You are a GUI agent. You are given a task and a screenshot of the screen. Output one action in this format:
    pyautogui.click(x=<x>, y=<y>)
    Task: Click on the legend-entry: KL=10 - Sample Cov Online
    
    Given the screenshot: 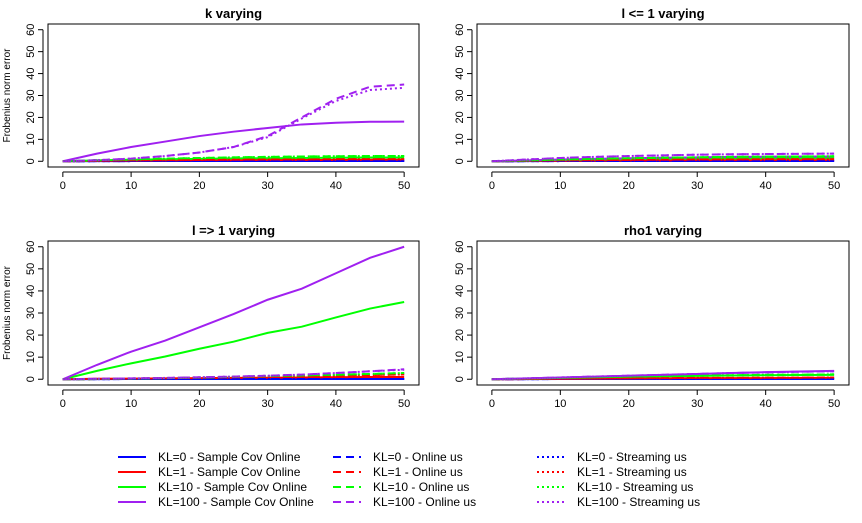 What is the action you would take?
    pyautogui.click(x=212, y=487)
    